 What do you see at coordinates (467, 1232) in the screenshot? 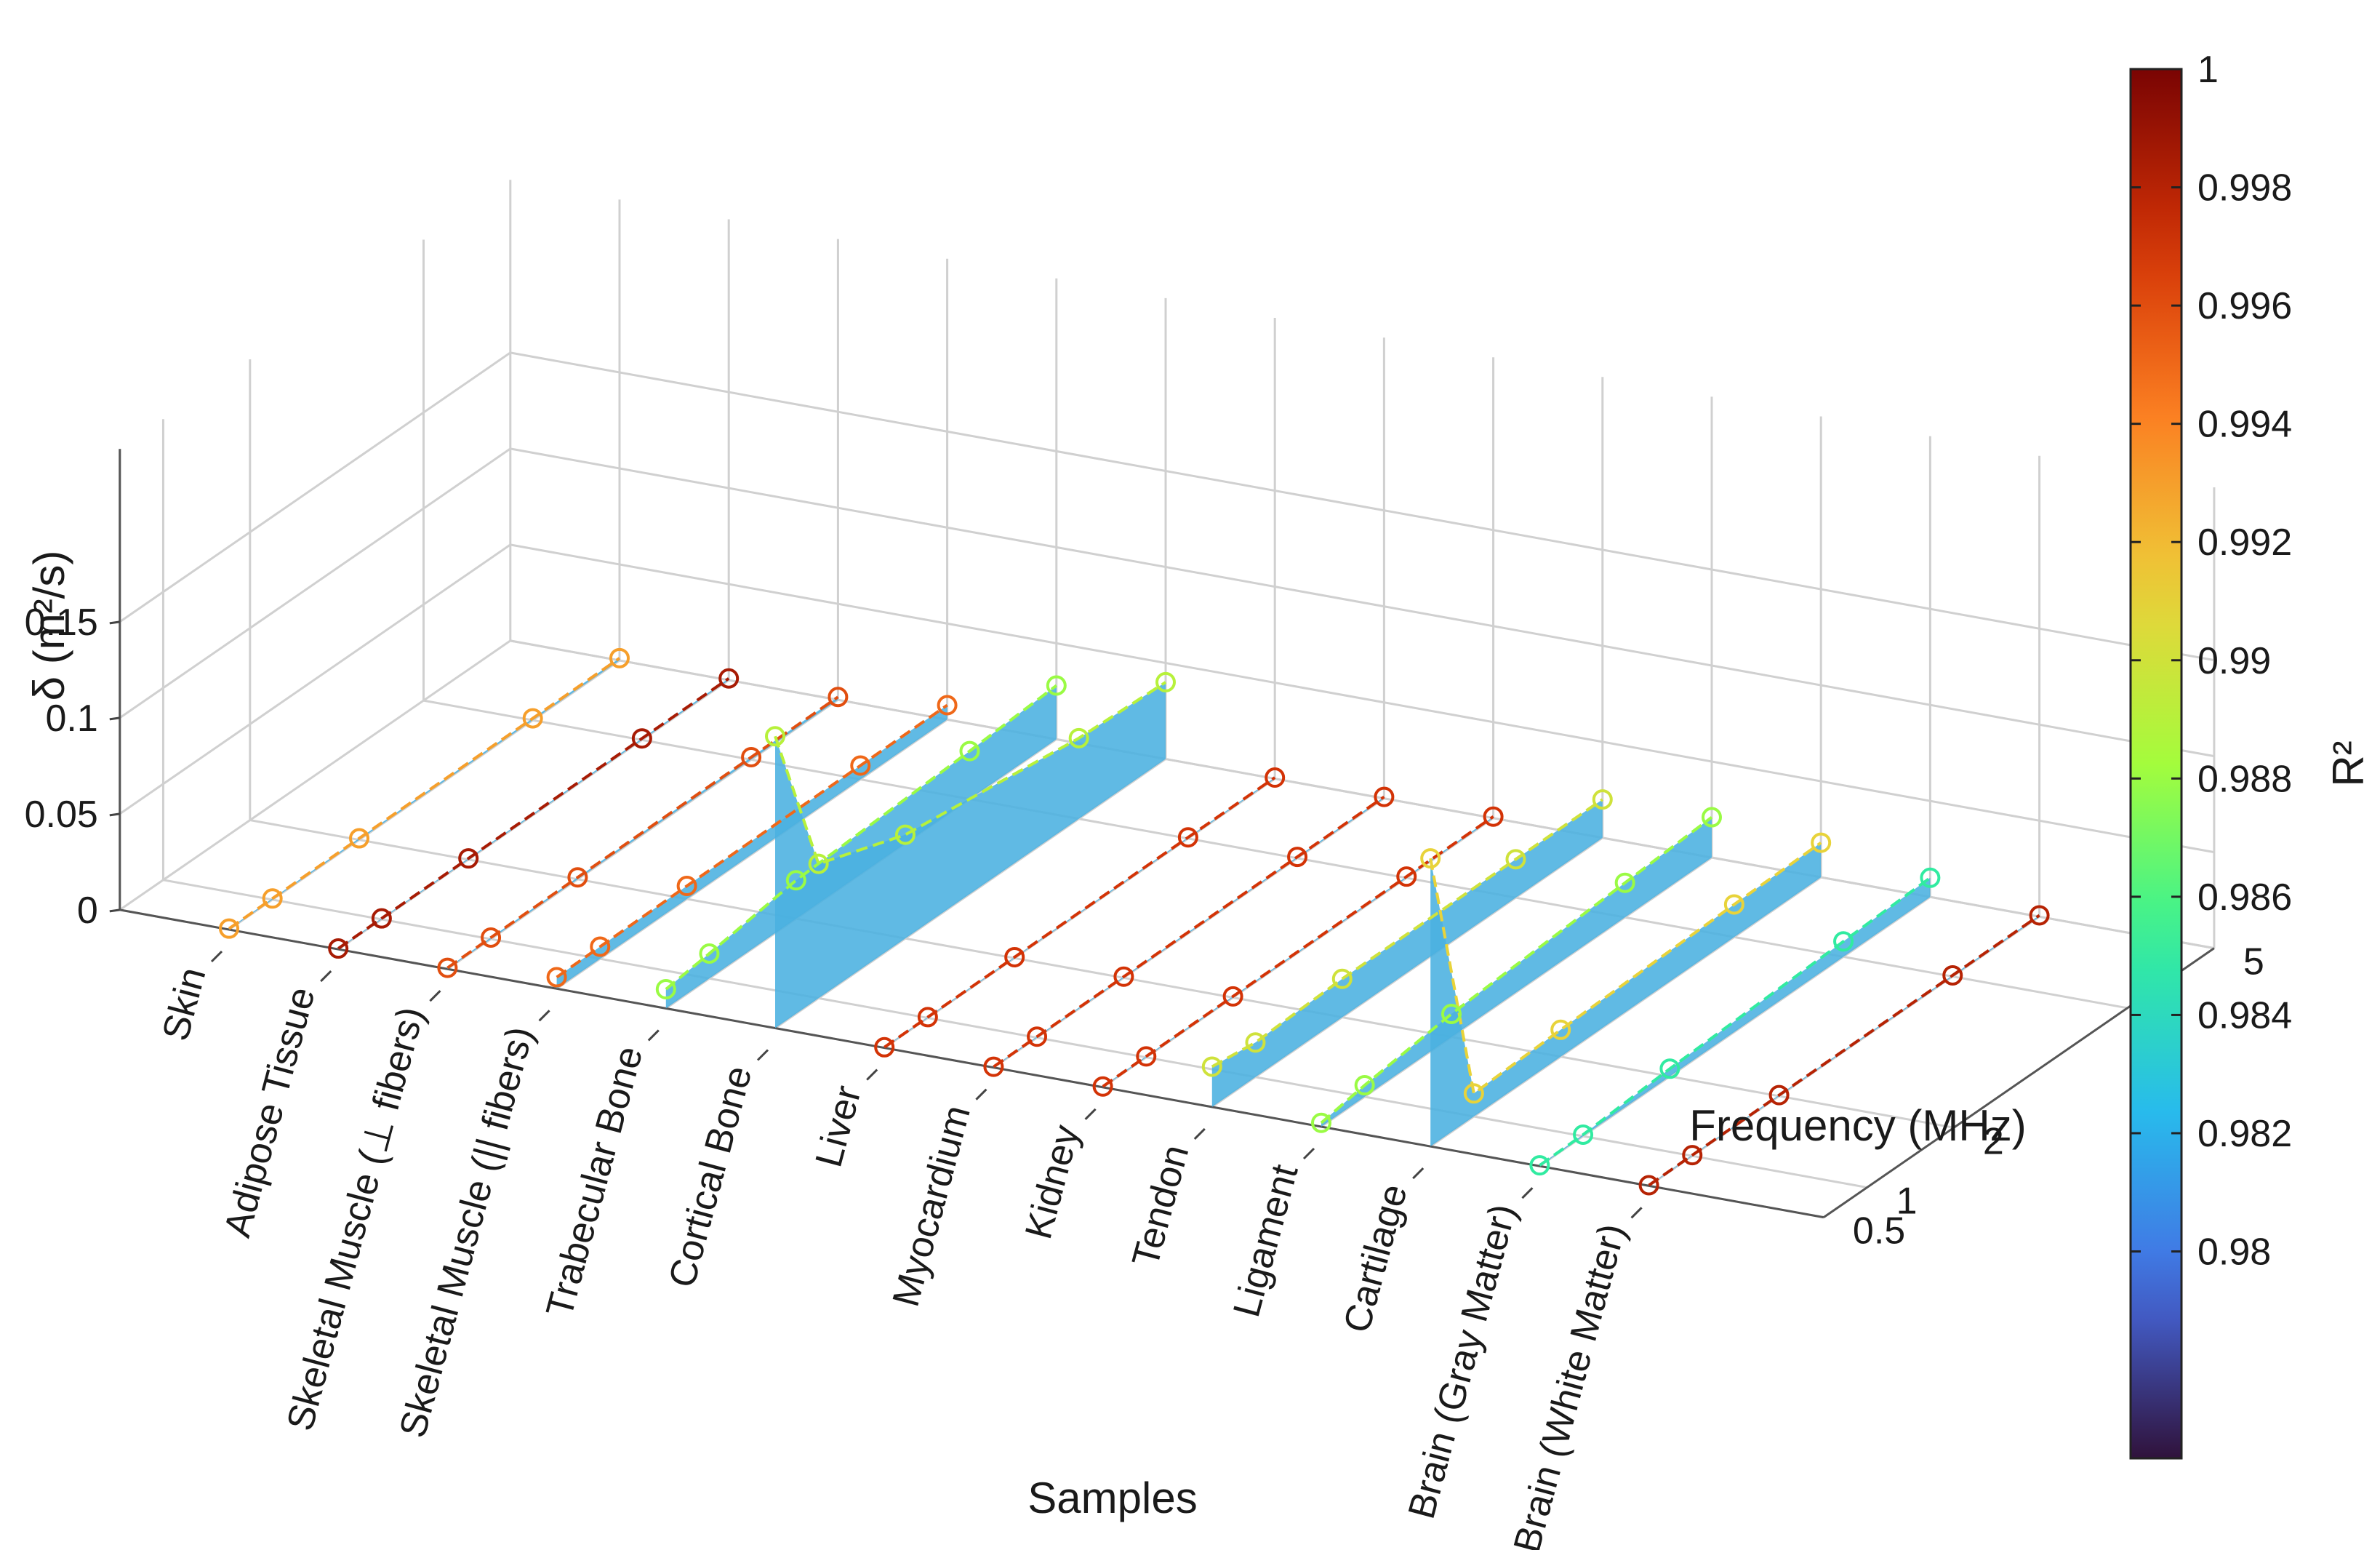
I see `sample-tick-label: Skeletal Muscle (|| fibers)` at bounding box center [467, 1232].